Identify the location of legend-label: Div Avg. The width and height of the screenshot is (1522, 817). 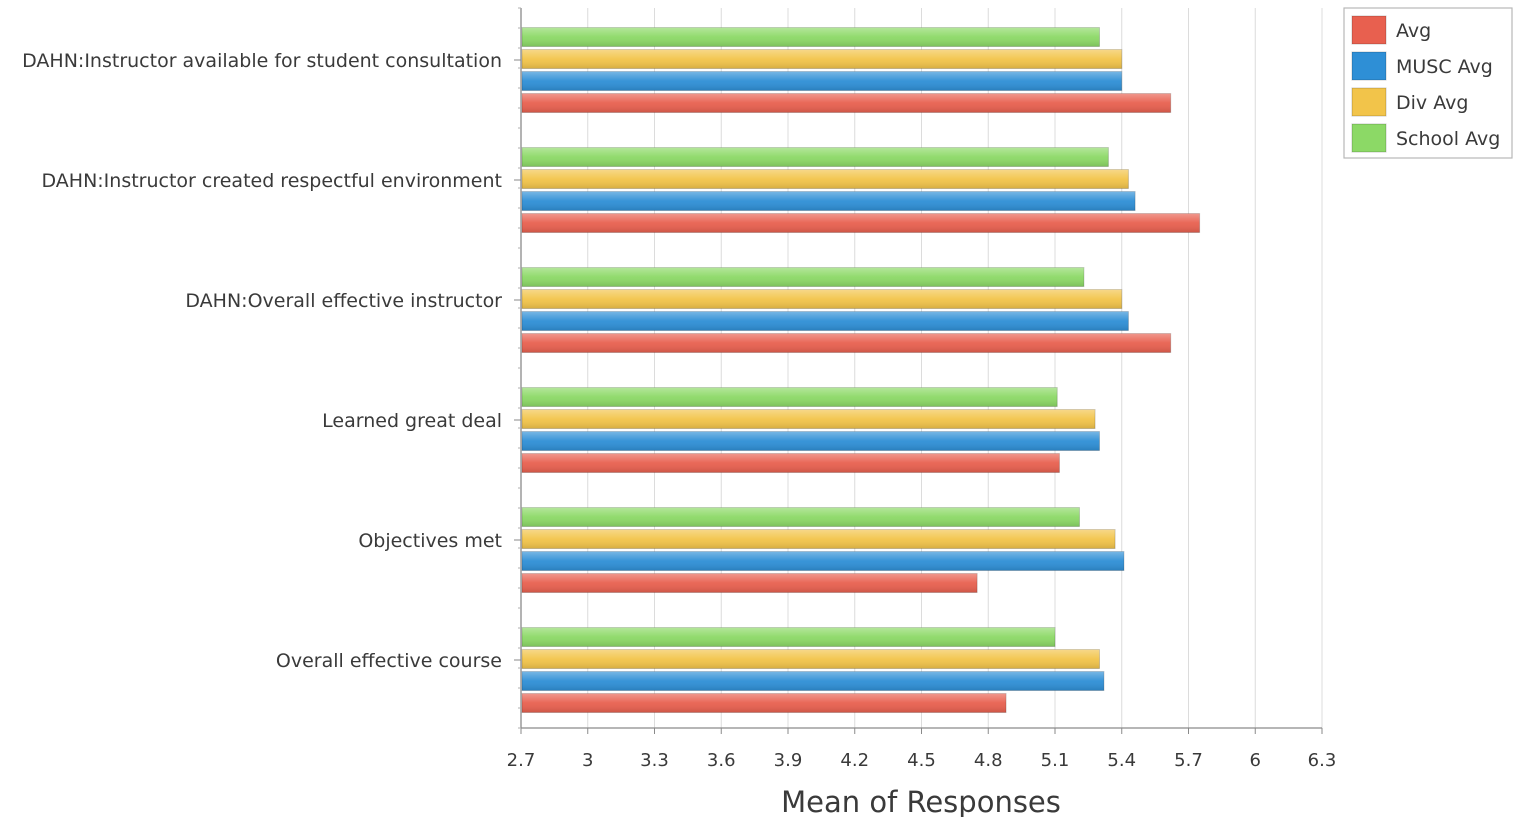
(1432, 103).